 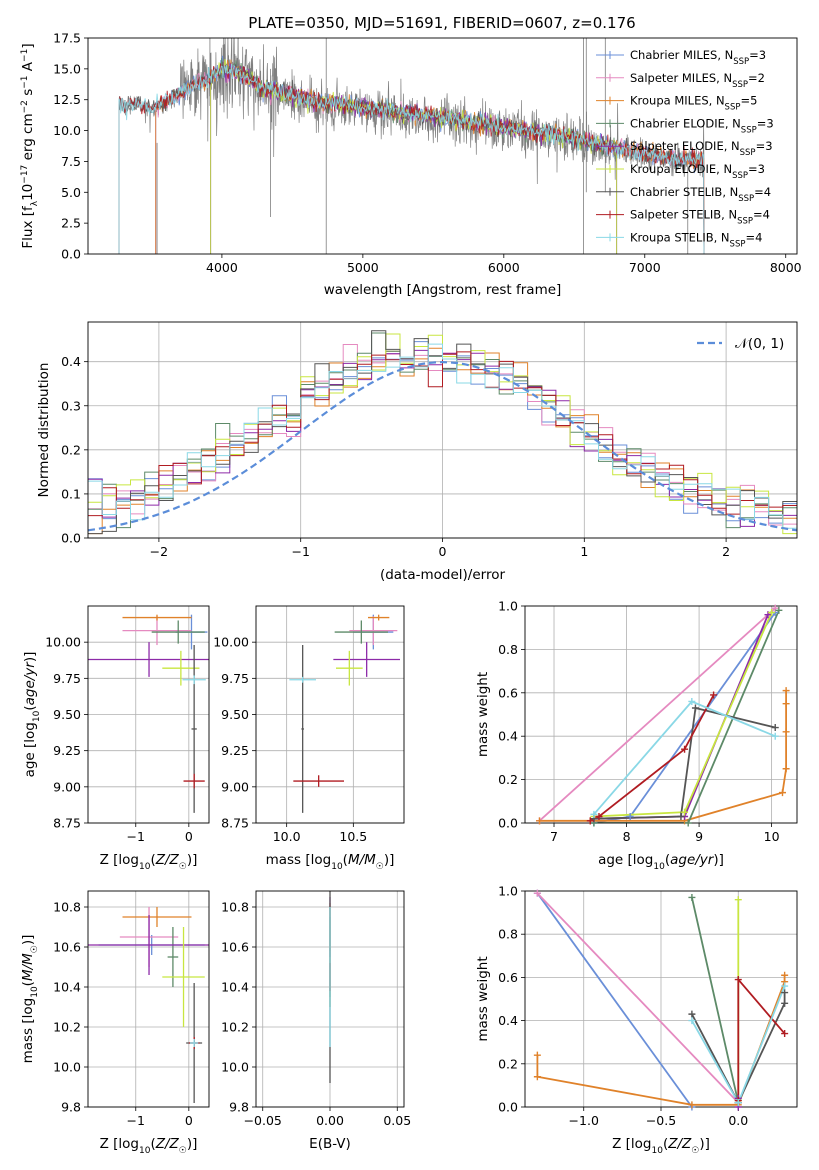 I want to click on ticks-massweight_vs_Z: −1.0 −0.5 0.0 0.0 0.2 0.4 0.6 0.8 1.0, so click(x=647, y=1006).